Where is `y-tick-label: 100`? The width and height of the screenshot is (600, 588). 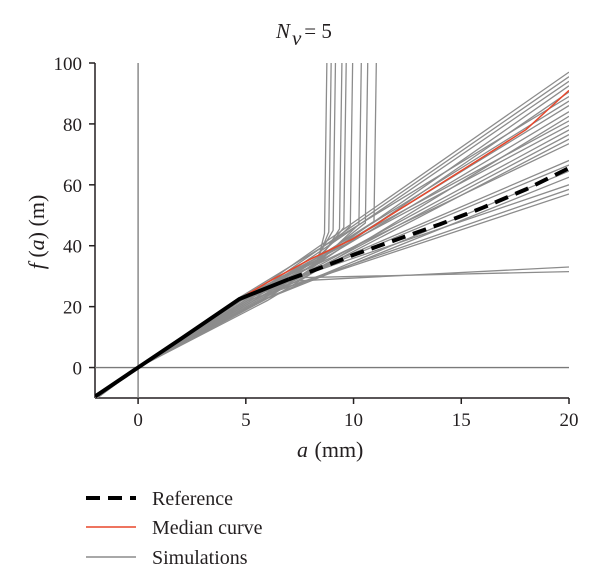
y-tick-label: 100 is located at coordinates (68, 64).